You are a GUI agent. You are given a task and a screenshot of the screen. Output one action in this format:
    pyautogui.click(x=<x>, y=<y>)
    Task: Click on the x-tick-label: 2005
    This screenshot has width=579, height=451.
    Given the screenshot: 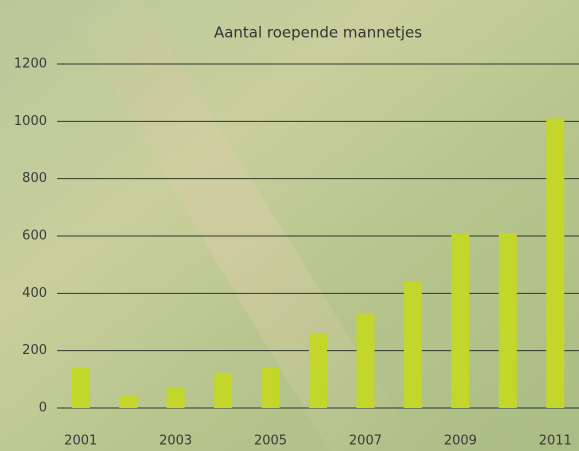 What is the action you would take?
    pyautogui.click(x=270, y=441)
    